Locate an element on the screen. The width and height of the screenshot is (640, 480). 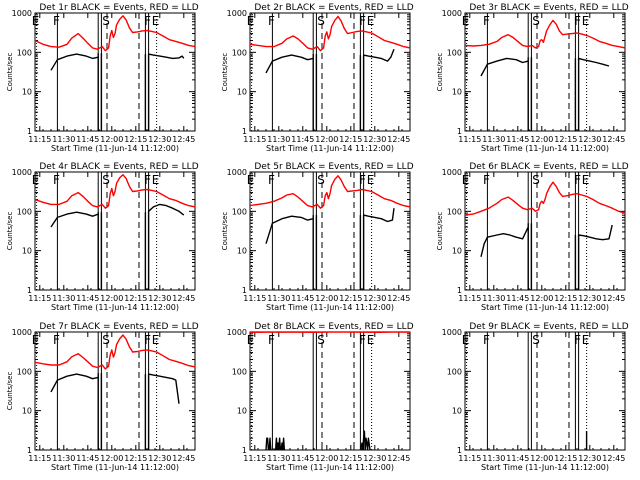
chart-title: Det 7r BLACK = Events, RED = LLD is located at coordinates (118, 327).